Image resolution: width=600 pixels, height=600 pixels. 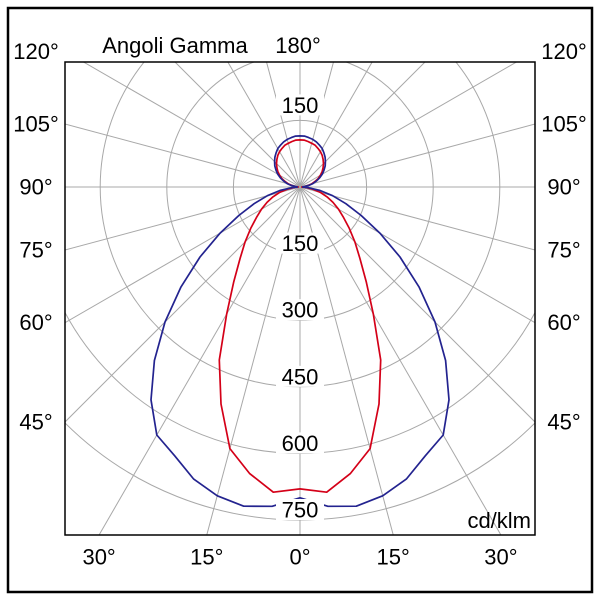 I want to click on angle-label-bottom: 0°, so click(x=299, y=557).